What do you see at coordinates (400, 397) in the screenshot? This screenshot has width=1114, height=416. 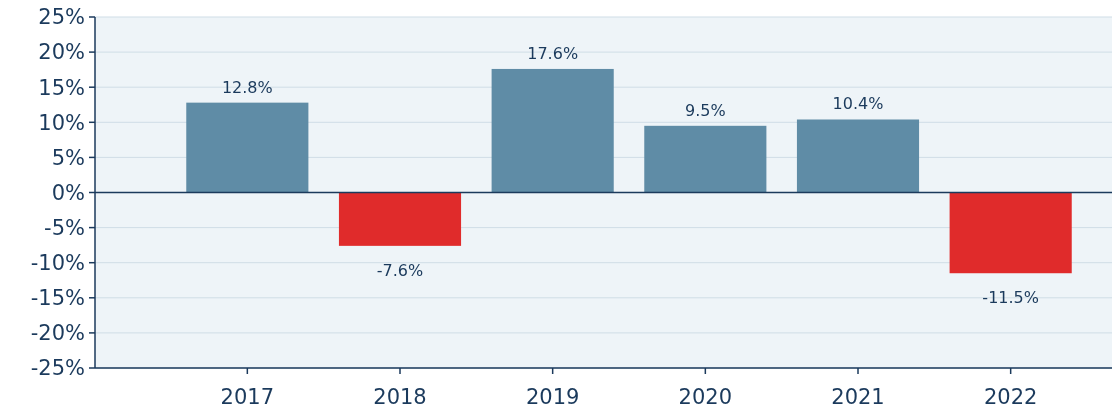 I see `x-tick-label: 2018` at bounding box center [400, 397].